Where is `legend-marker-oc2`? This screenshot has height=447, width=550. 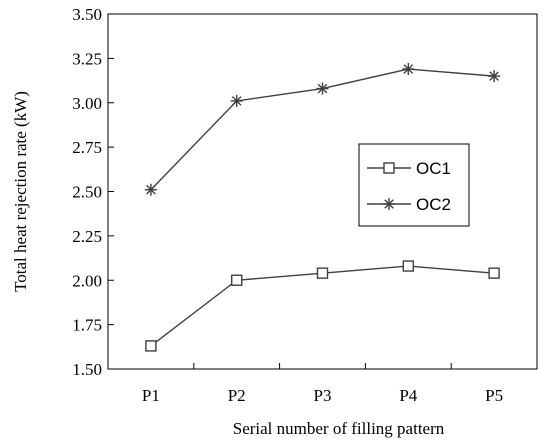
legend-marker-oc2 is located at coordinates (389, 204).